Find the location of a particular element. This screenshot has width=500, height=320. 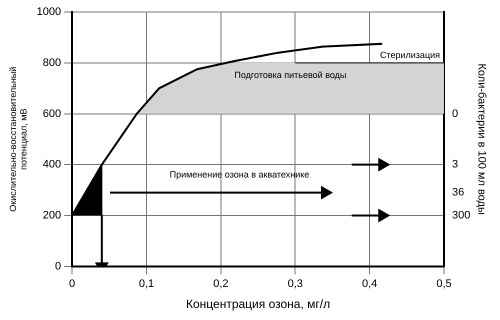

x-tick-label: 0,3 is located at coordinates (295, 284).